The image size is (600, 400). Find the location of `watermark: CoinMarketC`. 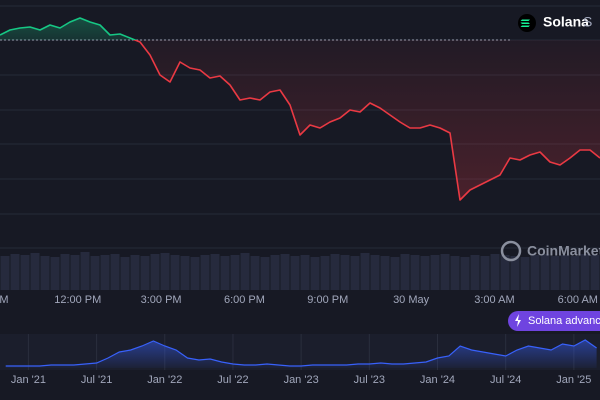

watermark: CoinMarketC is located at coordinates (550, 251).